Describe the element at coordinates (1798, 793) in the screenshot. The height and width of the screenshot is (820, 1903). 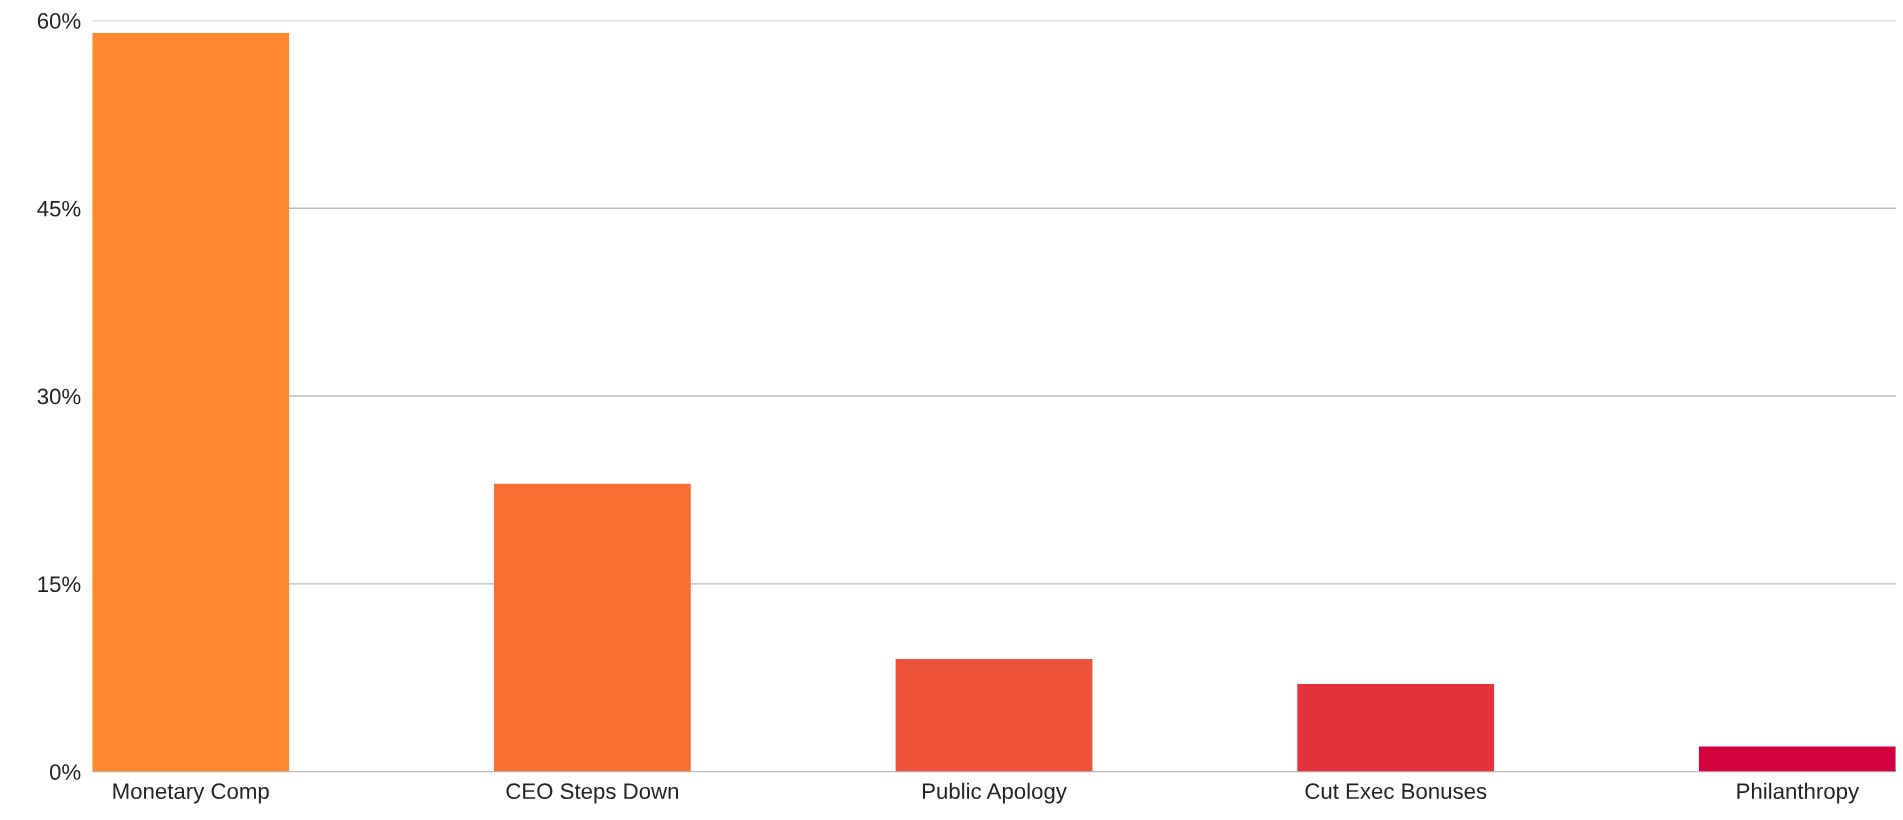
I see `x-tick-label: Philanthropy` at that location.